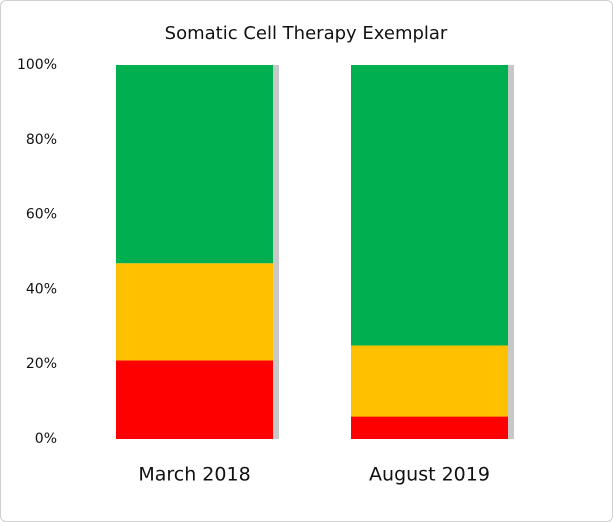  Describe the element at coordinates (41, 289) in the screenshot. I see `y-tick-label: 40%` at that location.